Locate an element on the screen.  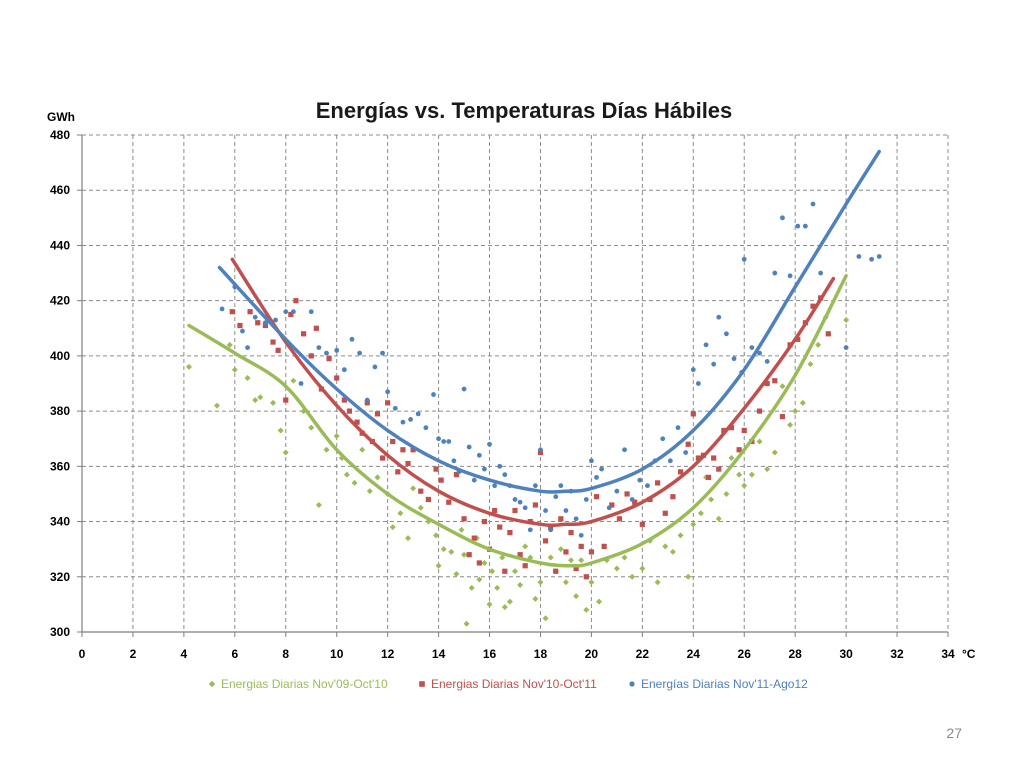
y-tick-label-420: 420 is located at coordinates (60, 301).